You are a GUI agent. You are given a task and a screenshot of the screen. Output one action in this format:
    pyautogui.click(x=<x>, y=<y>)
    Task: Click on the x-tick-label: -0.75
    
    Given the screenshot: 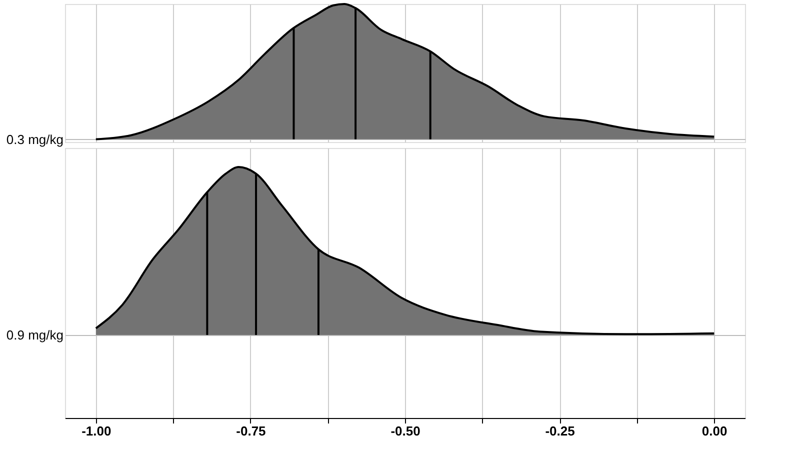 What is the action you would take?
    pyautogui.click(x=251, y=431)
    